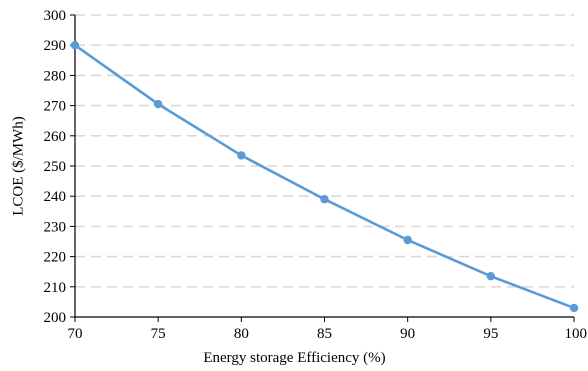 Image resolution: width=588 pixels, height=371 pixels. Describe the element at coordinates (55, 107) in the screenshot. I see `y-tick-label-270: 270` at that location.